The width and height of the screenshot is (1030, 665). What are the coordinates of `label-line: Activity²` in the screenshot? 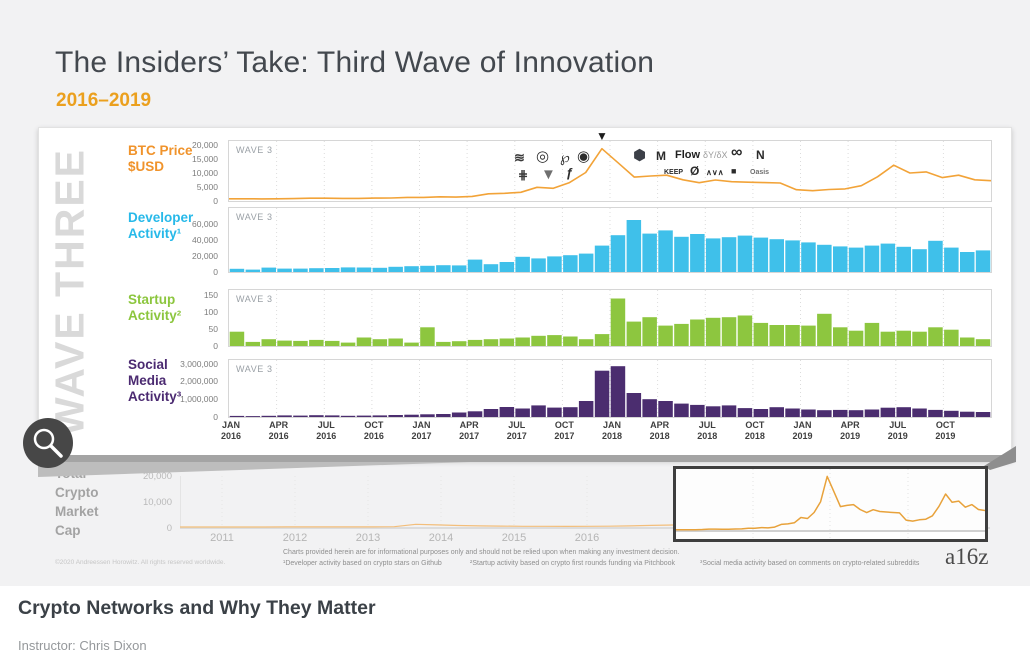 It's located at (155, 315).